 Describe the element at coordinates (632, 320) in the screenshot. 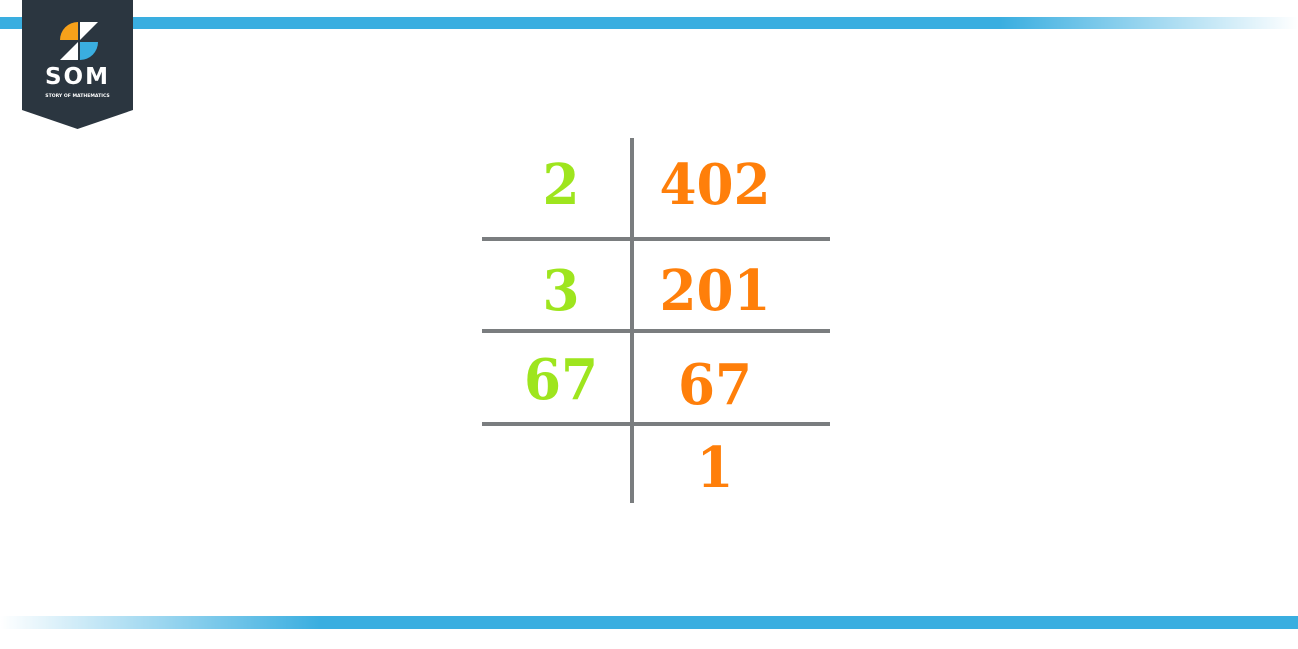

I see `ladder-vertical-line` at that location.